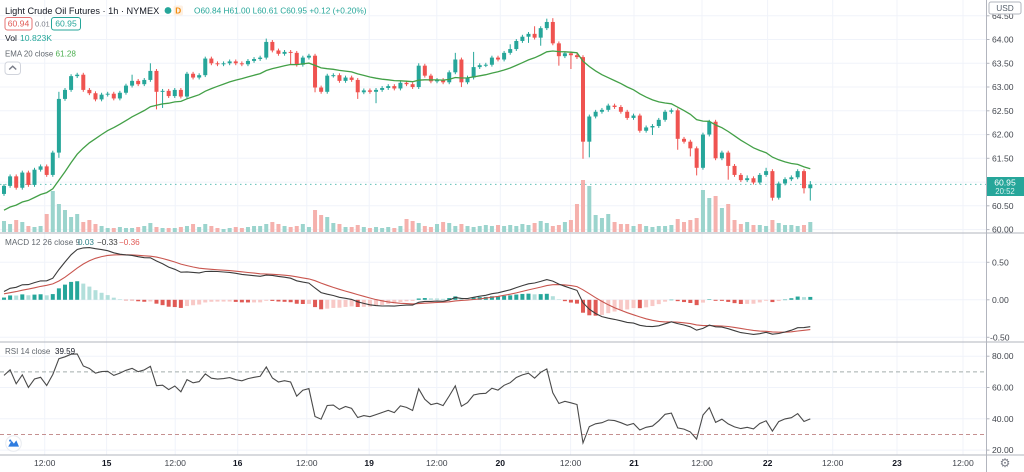 Image resolution: width=1024 pixels, height=472 pixels. I want to click on svg-text: 22, so click(768, 463).